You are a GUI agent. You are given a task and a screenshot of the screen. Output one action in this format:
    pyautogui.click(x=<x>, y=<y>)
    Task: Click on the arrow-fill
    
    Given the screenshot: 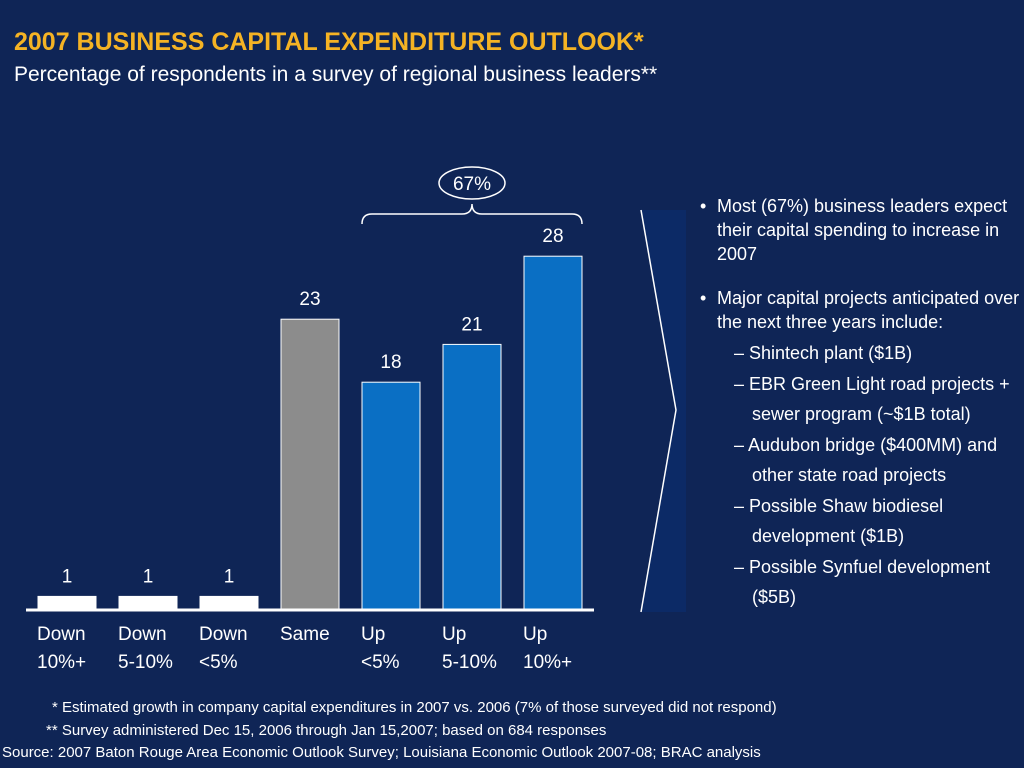 What is the action you would take?
    pyautogui.click(x=663, y=411)
    